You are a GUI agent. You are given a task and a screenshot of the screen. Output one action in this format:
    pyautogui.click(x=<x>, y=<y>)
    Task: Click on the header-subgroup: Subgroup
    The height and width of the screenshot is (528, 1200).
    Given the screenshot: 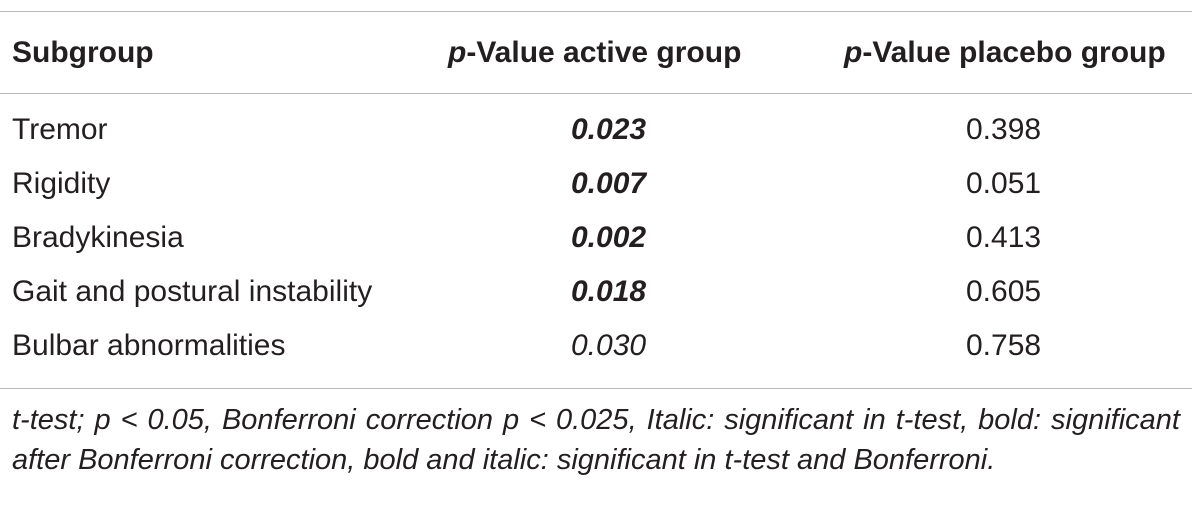 What is the action you would take?
    pyautogui.click(x=83, y=52)
    